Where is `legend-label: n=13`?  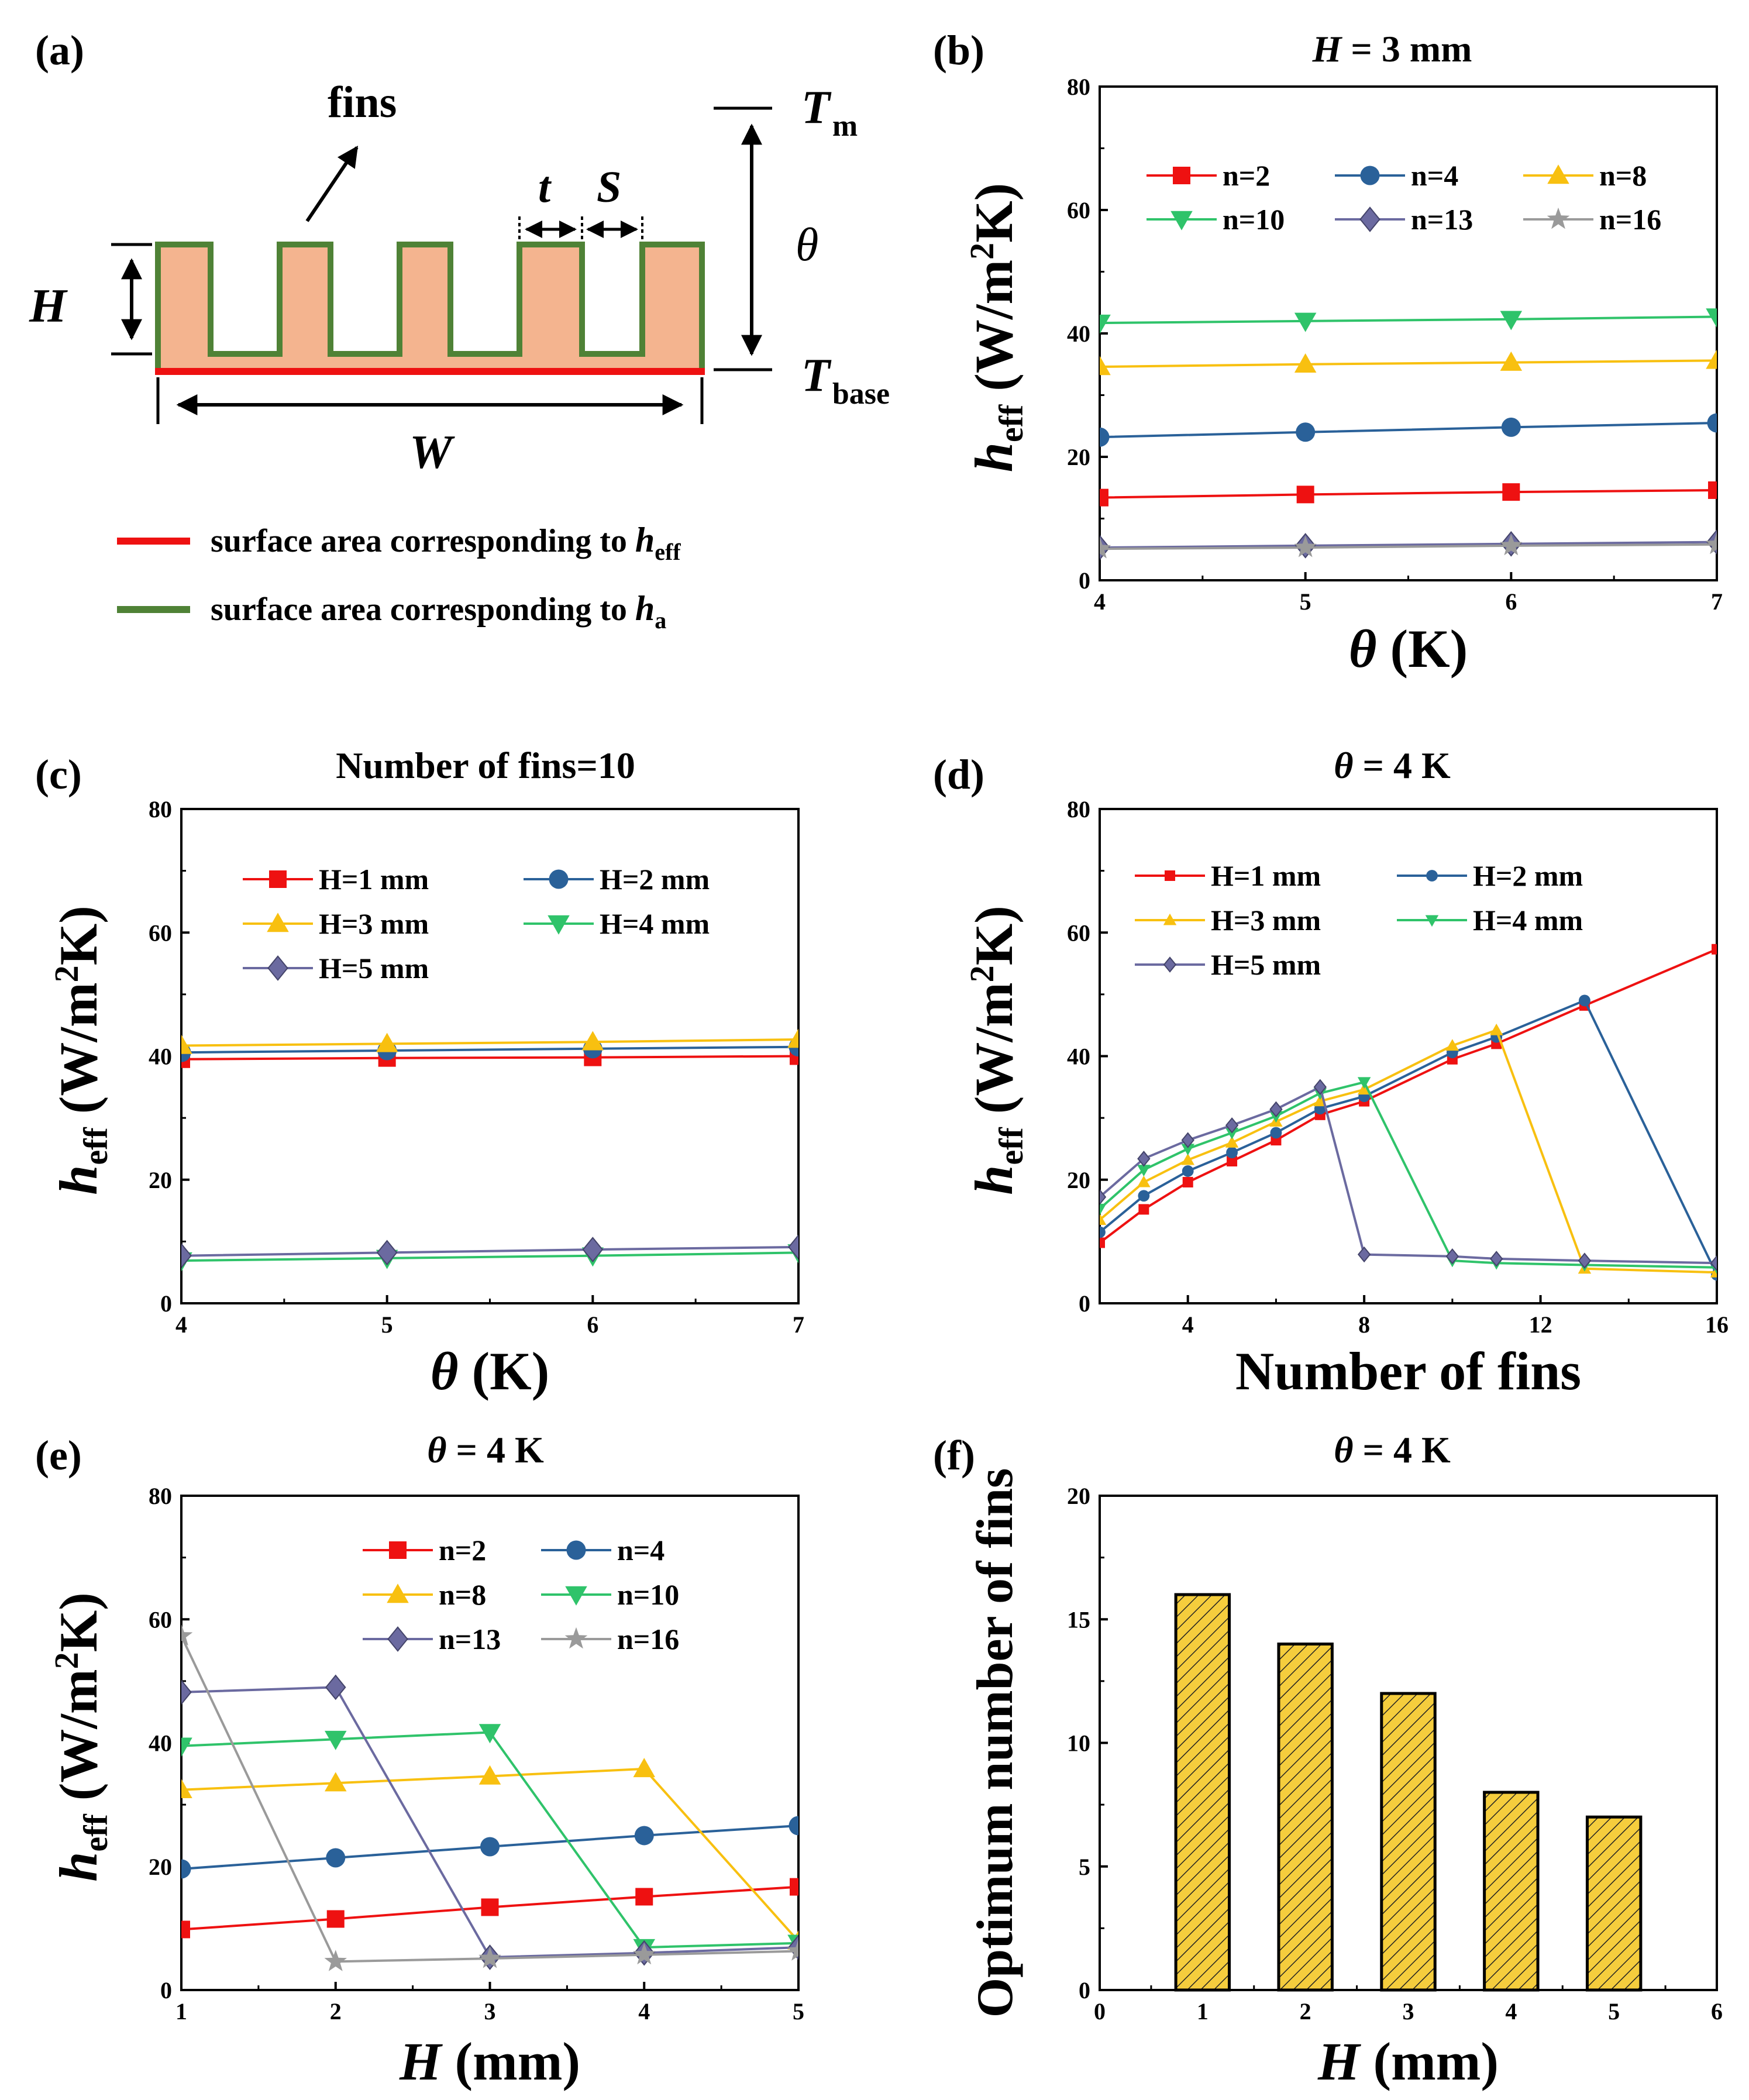
legend-label: n=13 is located at coordinates (1442, 219).